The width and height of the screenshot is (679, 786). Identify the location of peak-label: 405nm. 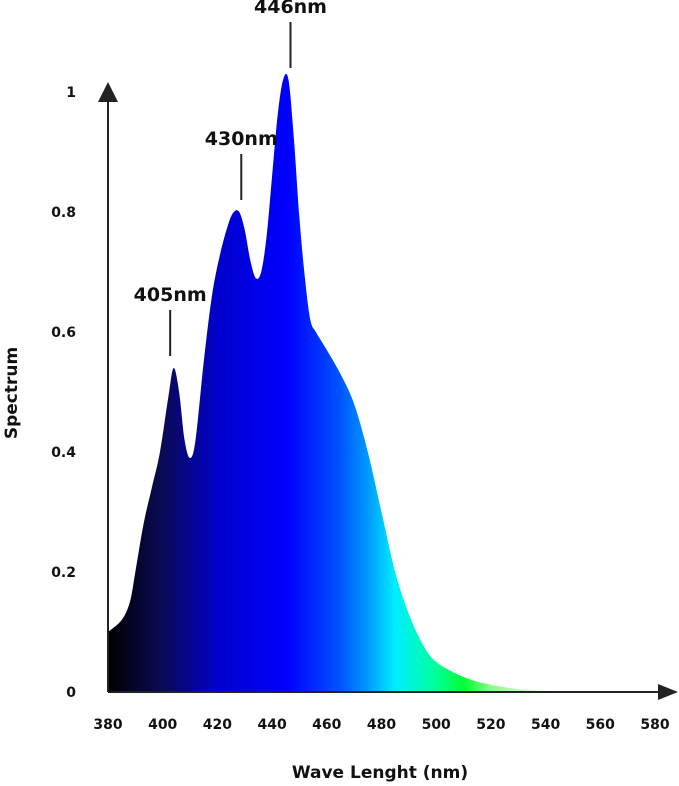
(170, 295).